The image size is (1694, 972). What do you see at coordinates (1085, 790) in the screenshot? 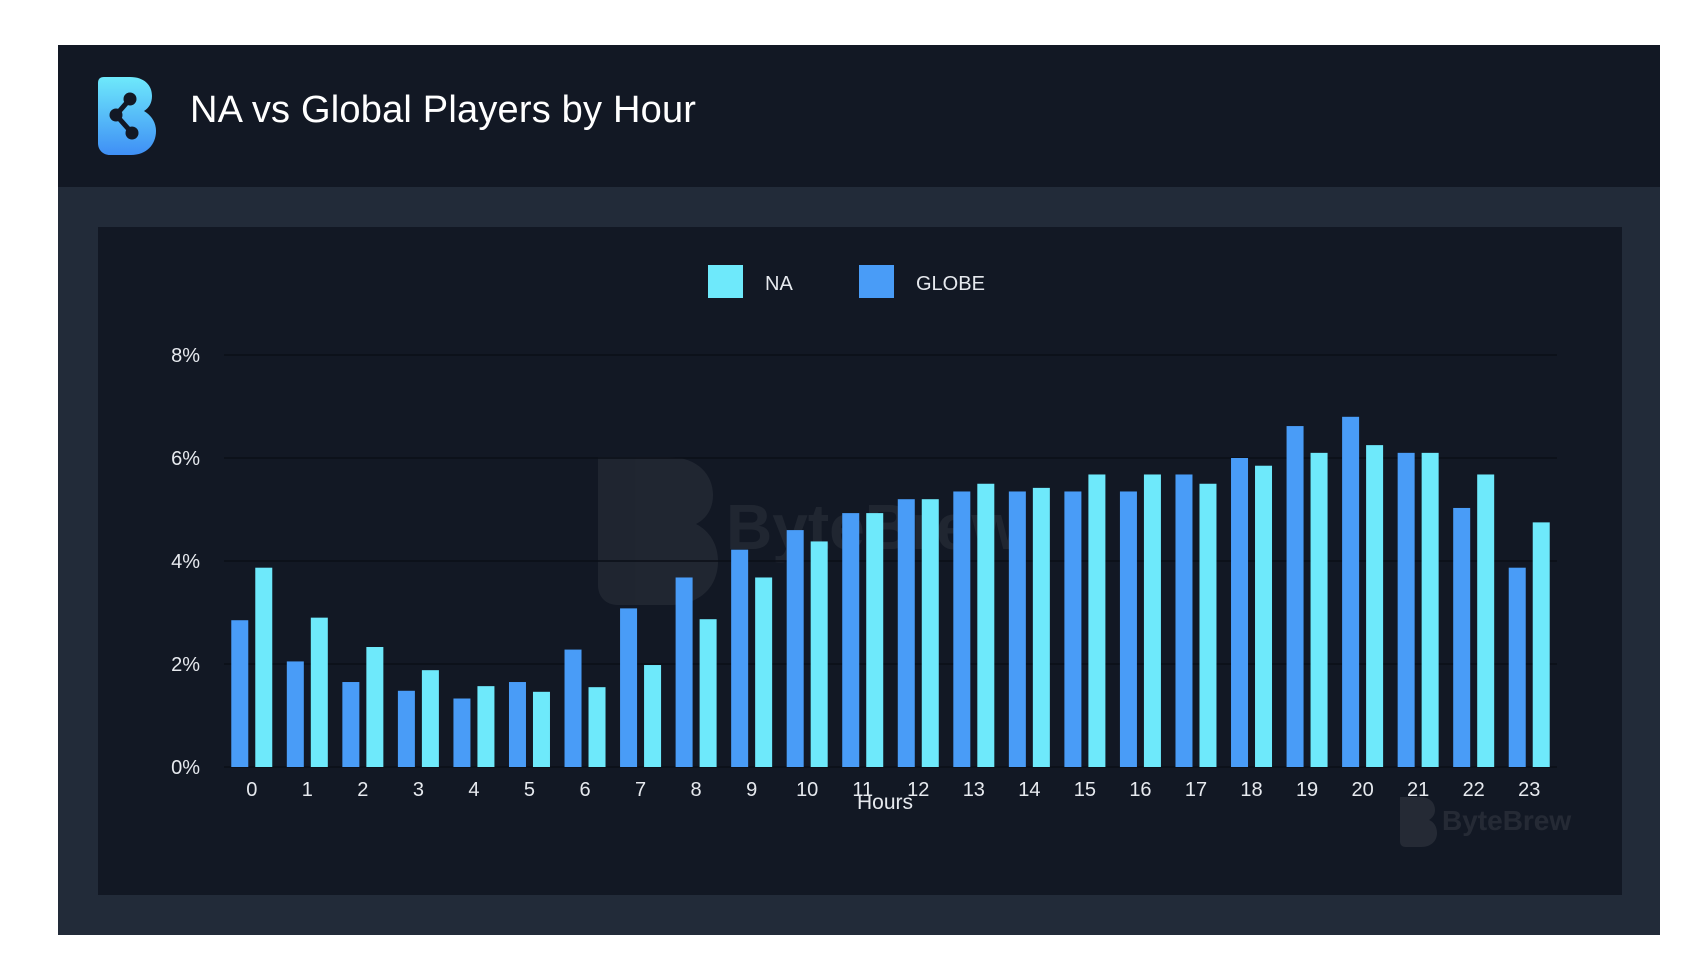
I see `x-tick-label: 15` at bounding box center [1085, 790].